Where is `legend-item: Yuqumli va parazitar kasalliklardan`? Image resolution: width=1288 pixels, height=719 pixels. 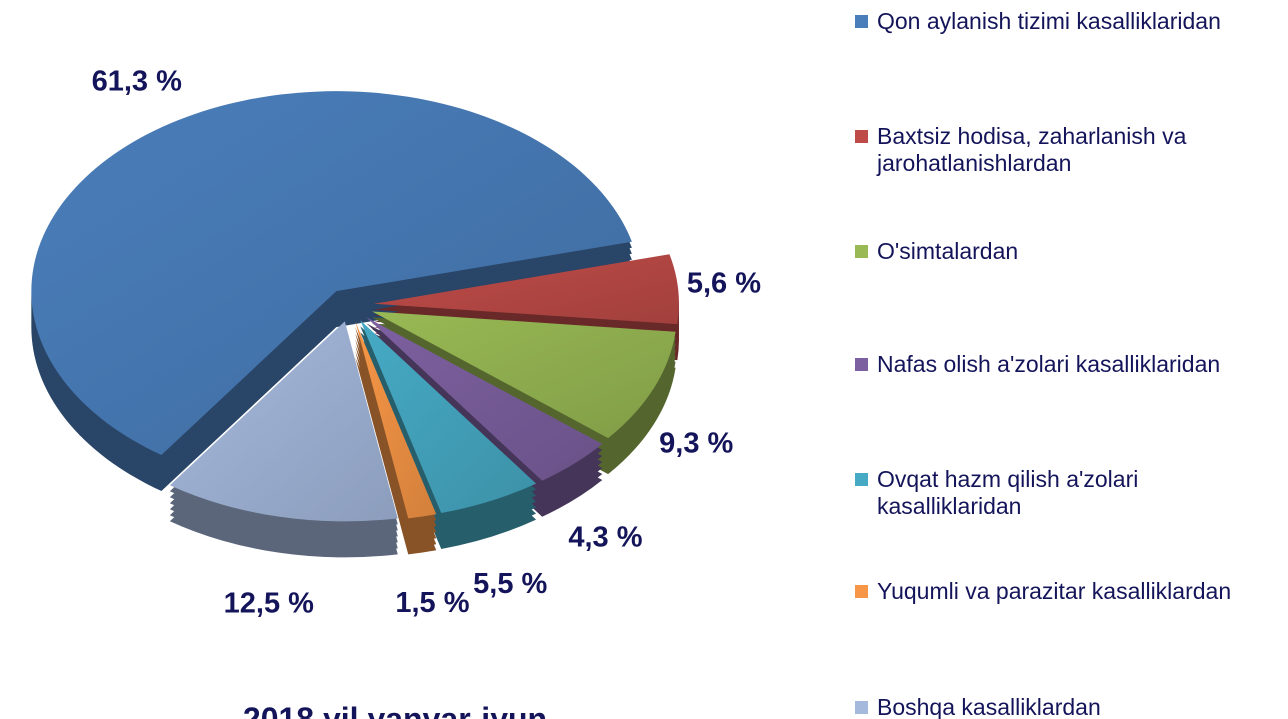 legend-item: Yuqumli va parazitar kasalliklardan is located at coordinates (1065, 591).